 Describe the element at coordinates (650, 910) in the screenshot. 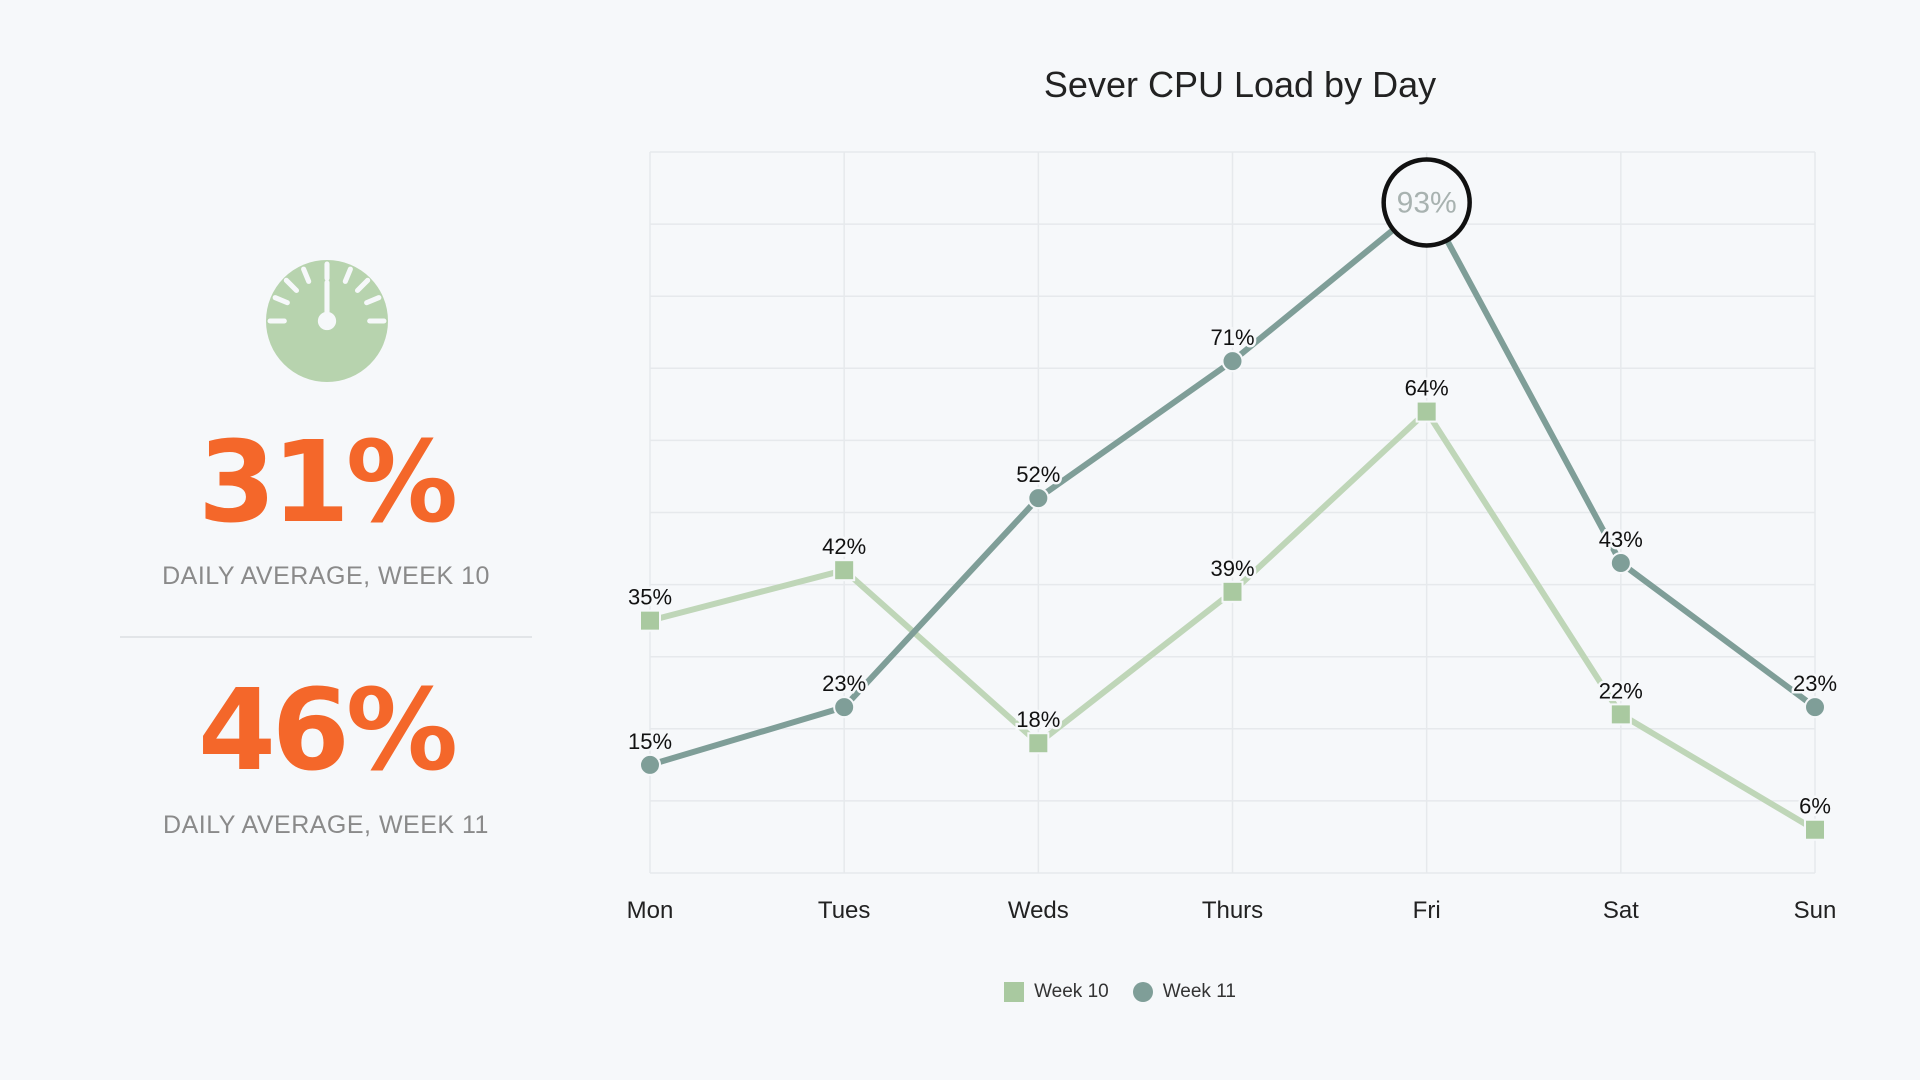

I see `x-tick-label: Mon` at that location.